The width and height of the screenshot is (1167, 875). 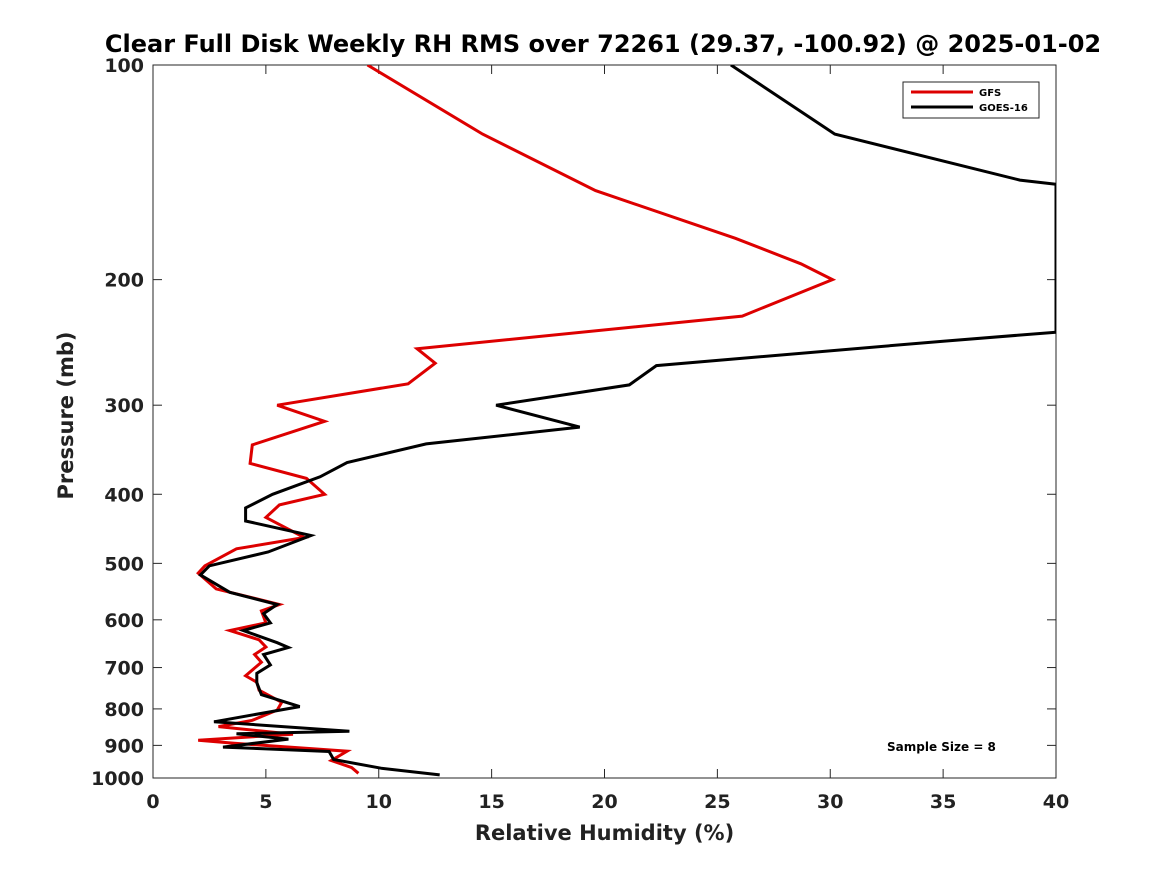 What do you see at coordinates (990, 93) in the screenshot?
I see `legend-label: GFS` at bounding box center [990, 93].